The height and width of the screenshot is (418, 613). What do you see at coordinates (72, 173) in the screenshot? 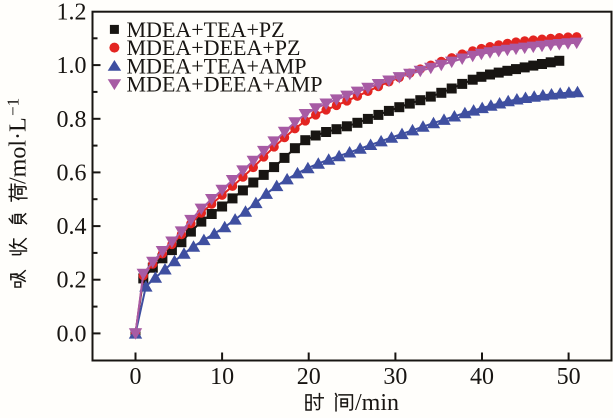
I see `svg-text: 0.6` at bounding box center [72, 173].